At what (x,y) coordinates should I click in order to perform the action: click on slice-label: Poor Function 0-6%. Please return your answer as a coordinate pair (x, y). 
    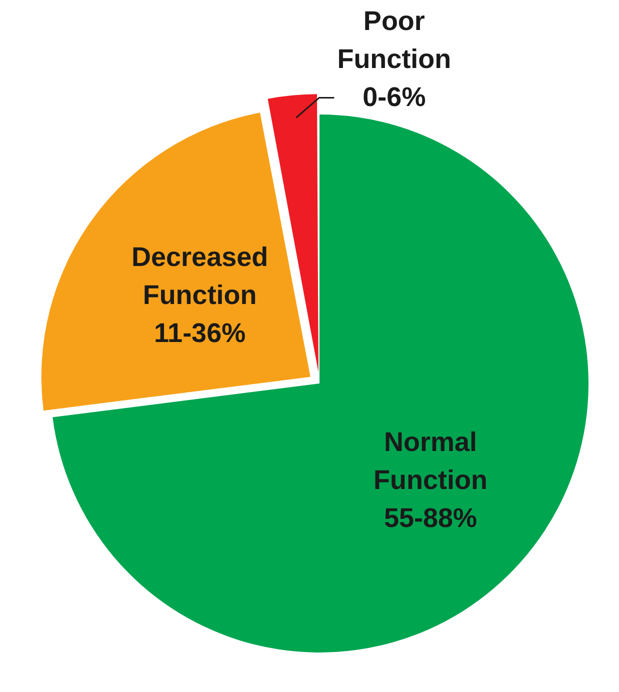
    Looking at the image, I should click on (394, 59).